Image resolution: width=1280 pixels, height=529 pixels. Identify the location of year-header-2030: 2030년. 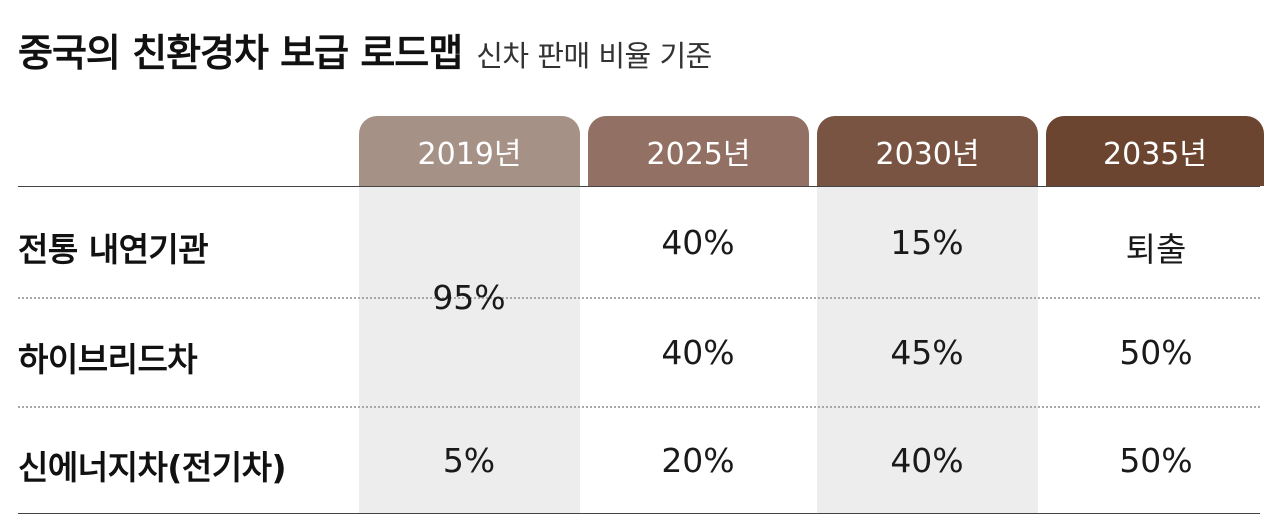
(927, 151).